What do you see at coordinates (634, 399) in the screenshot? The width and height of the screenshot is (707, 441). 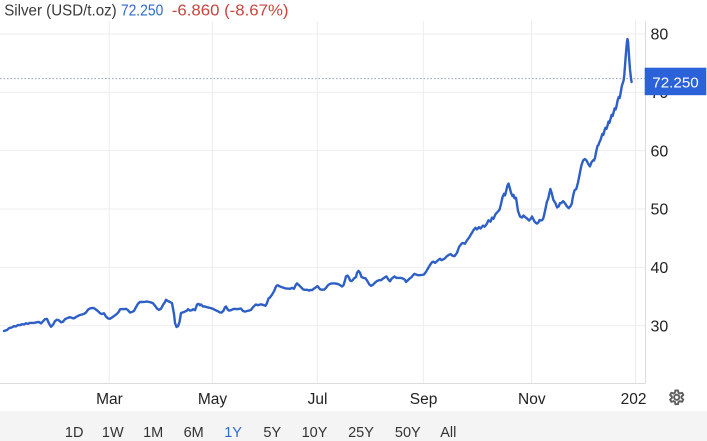 I see `svg-text: 202` at bounding box center [634, 399].